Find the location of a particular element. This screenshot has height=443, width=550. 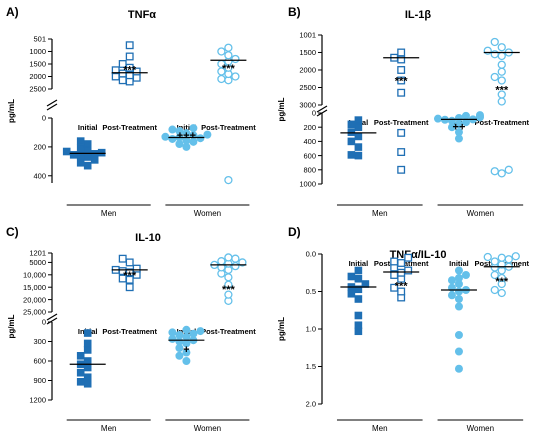

significance-label: +++ is located at coordinates (186, 136).